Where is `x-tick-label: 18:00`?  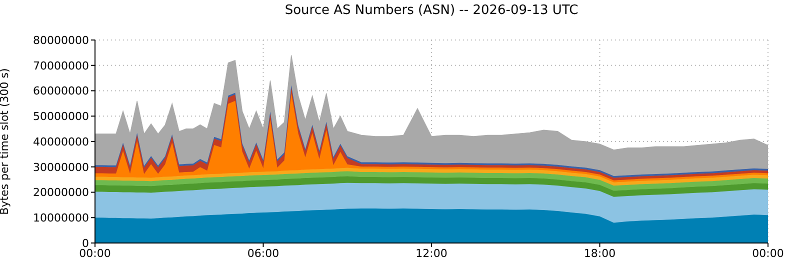
x-tick-label: 18:00 is located at coordinates (600, 253).